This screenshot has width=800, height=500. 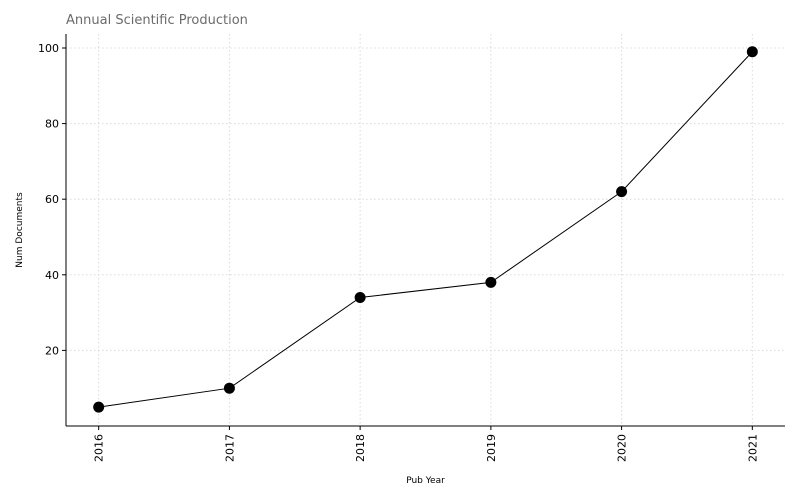 I want to click on x-tick-label: 2016, so click(x=99, y=448).